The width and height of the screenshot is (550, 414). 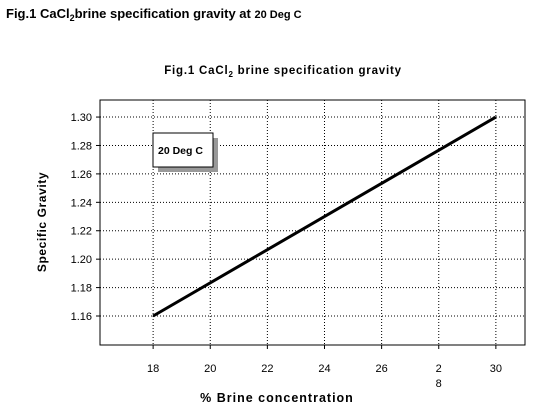 What do you see at coordinates (277, 398) in the screenshot?
I see `x-axis-label: % Brine concentration` at bounding box center [277, 398].